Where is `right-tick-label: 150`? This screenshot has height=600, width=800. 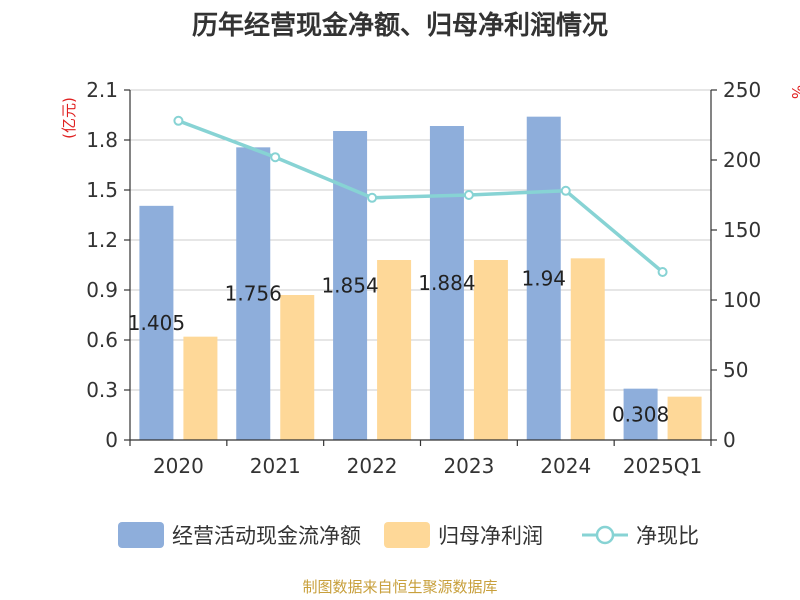
right-tick-label: 150 is located at coordinates (742, 230).